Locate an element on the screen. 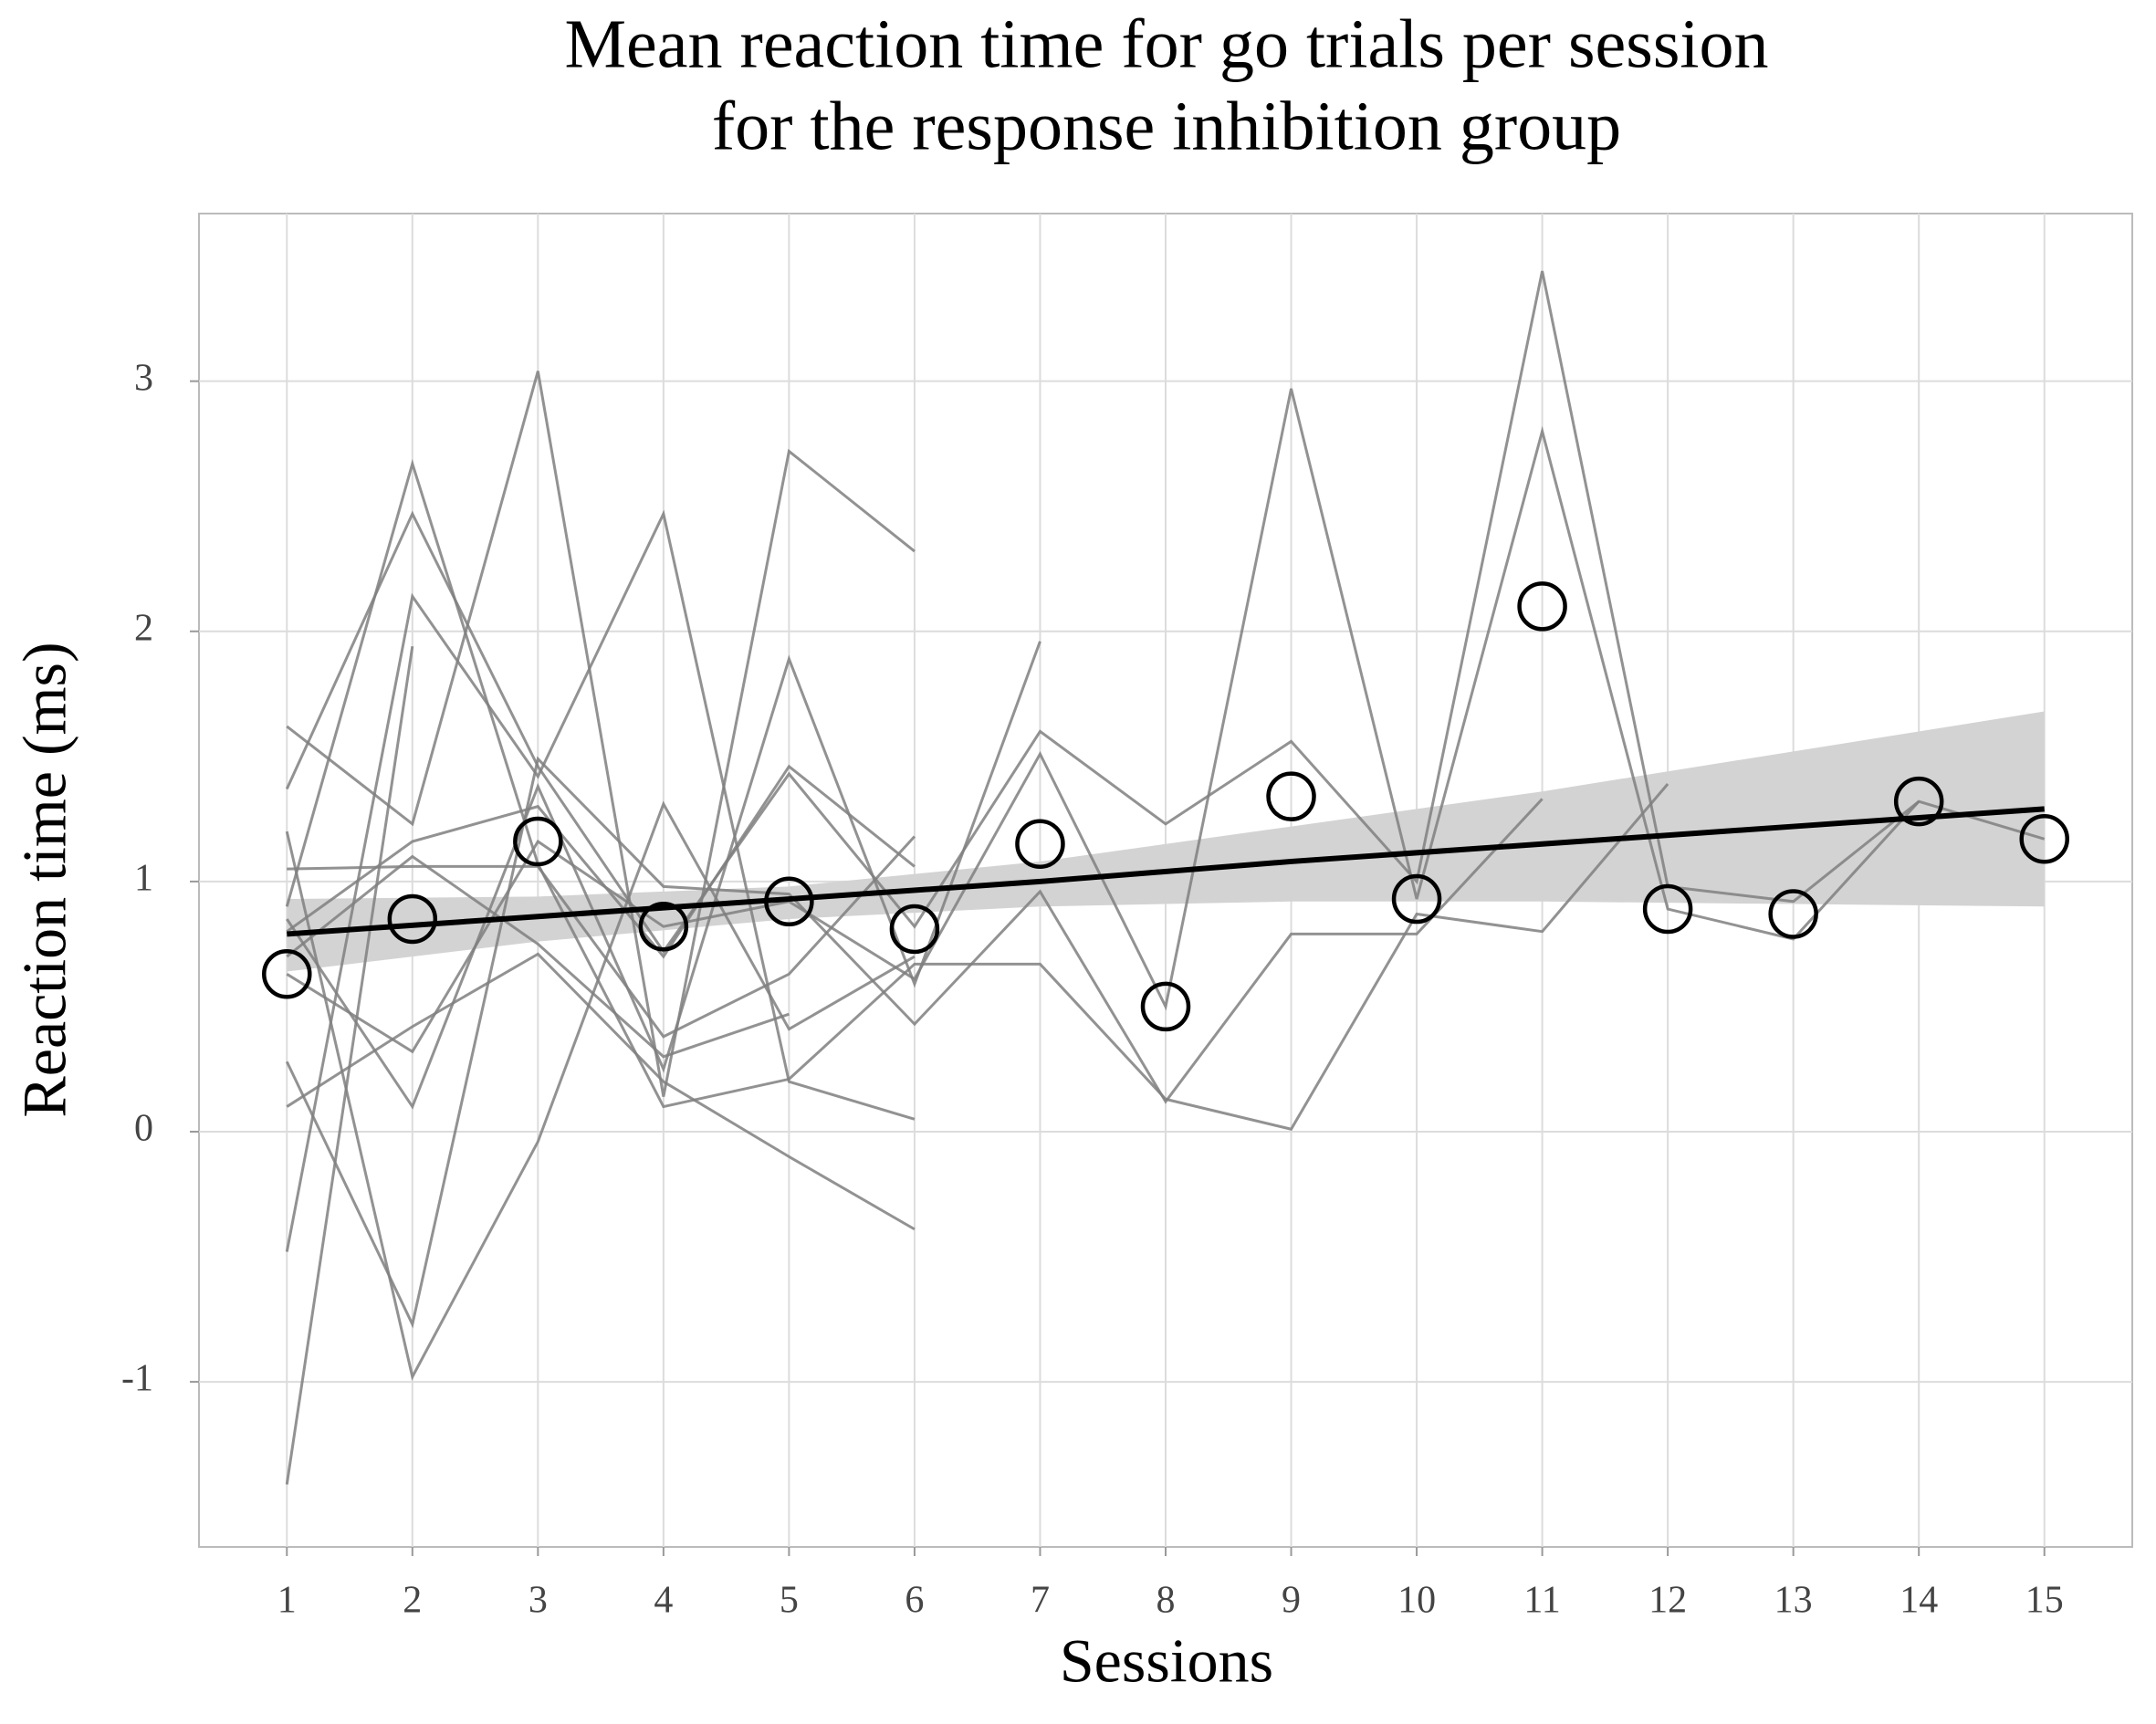 Image resolution: width=2156 pixels, height=1724 pixels. y-tick-label: 2 is located at coordinates (144, 628).